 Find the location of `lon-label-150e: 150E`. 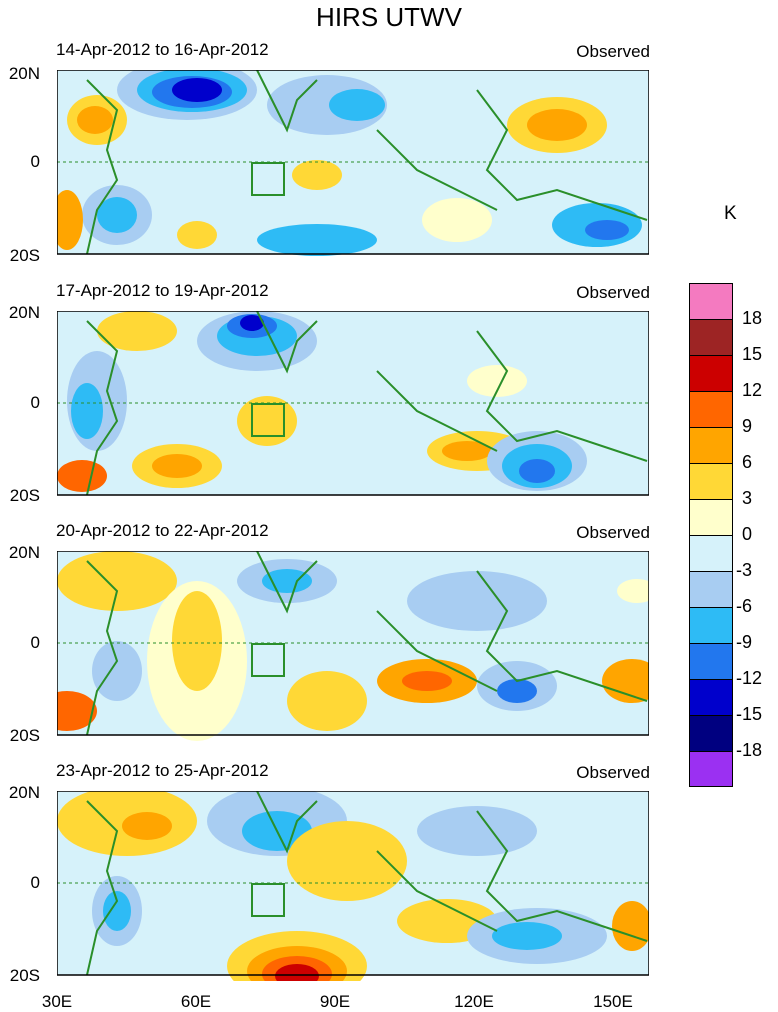

lon-label-150e: 150E is located at coordinates (613, 1001).